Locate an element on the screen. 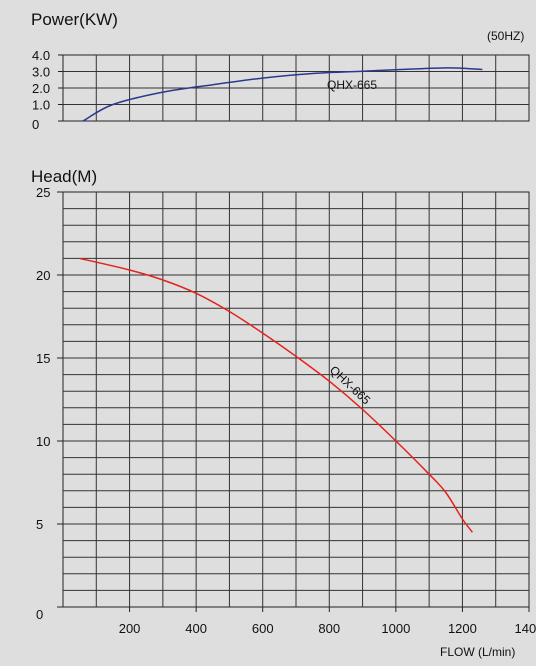  head-y-tick-label: 15 is located at coordinates (43, 358).